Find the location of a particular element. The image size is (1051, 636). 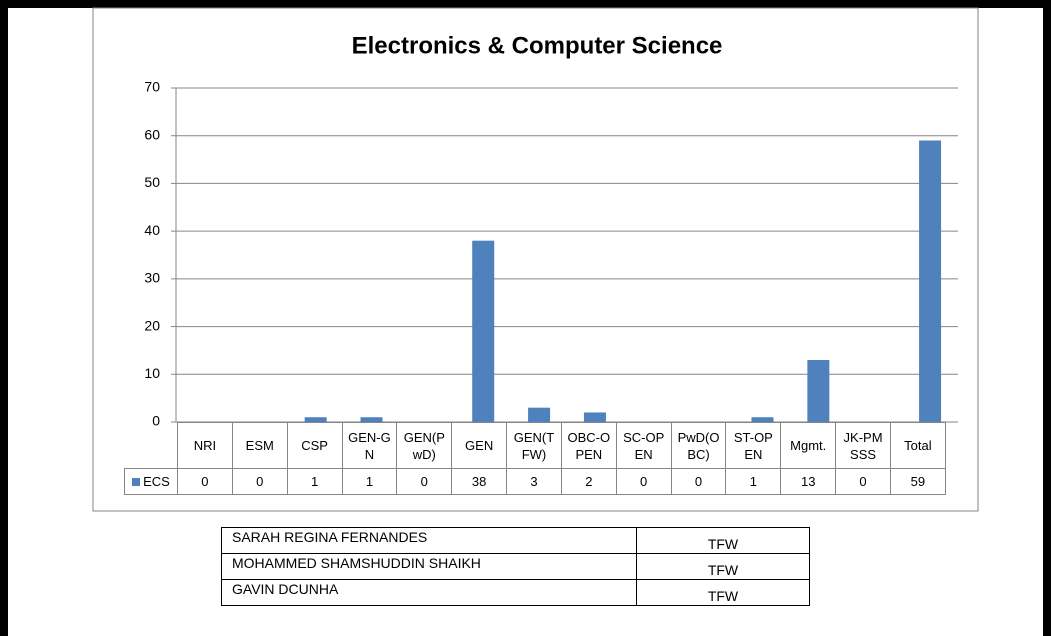

value-label: 2 is located at coordinates (588, 481).